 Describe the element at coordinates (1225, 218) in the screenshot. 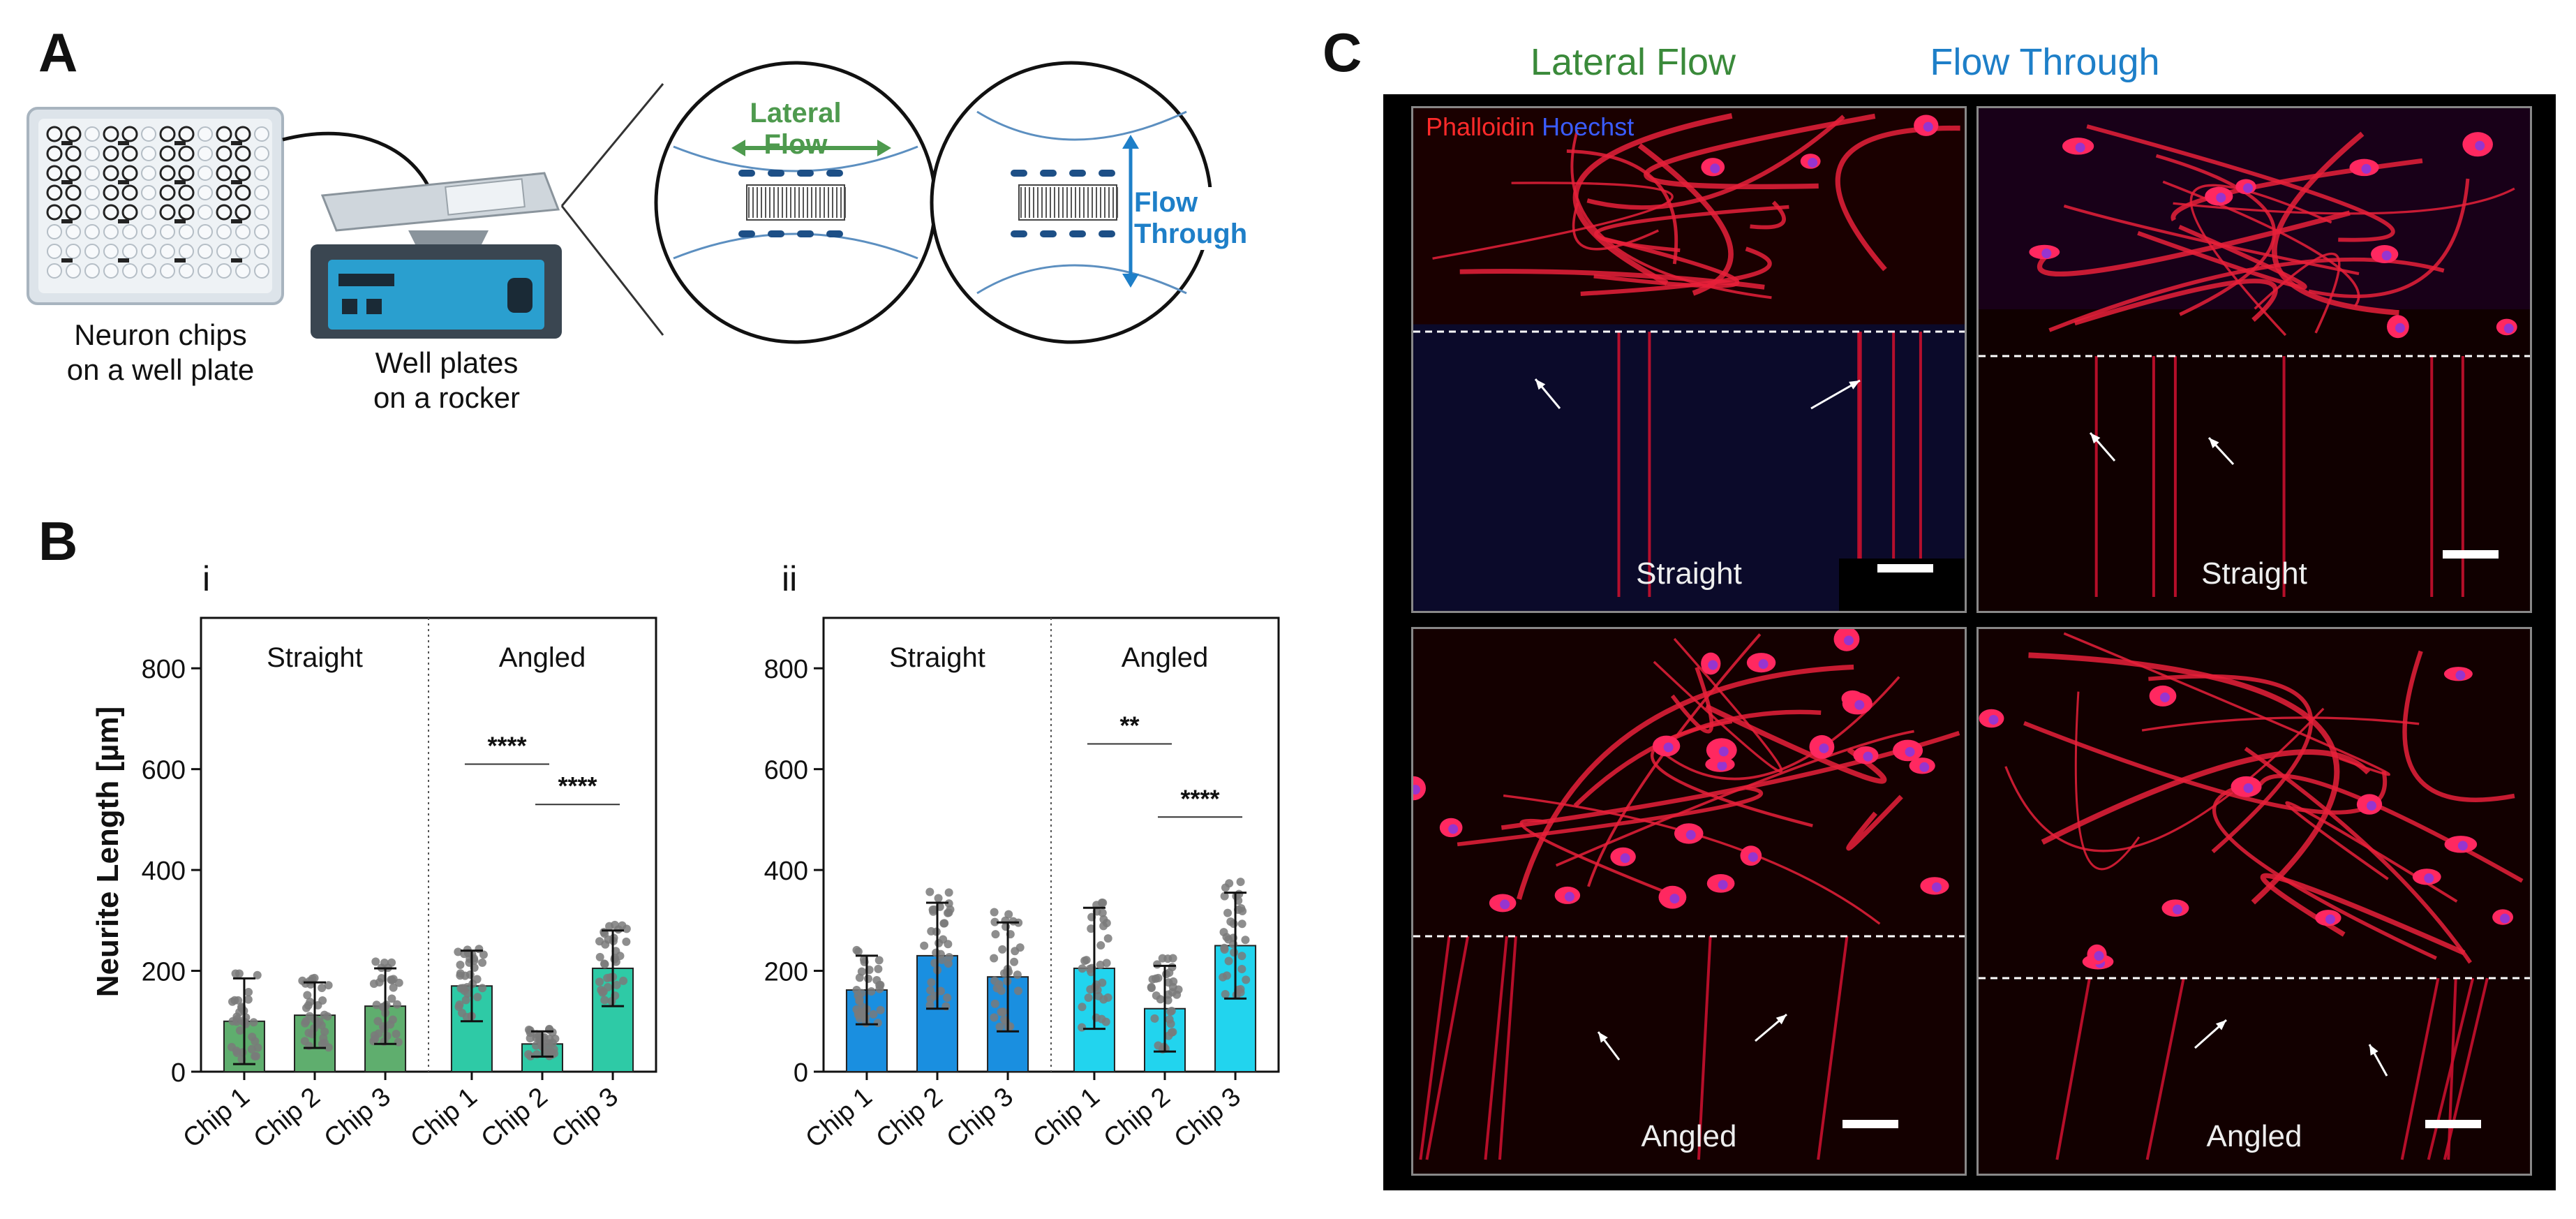

I see `flow-through-label: Flow Through` at that location.